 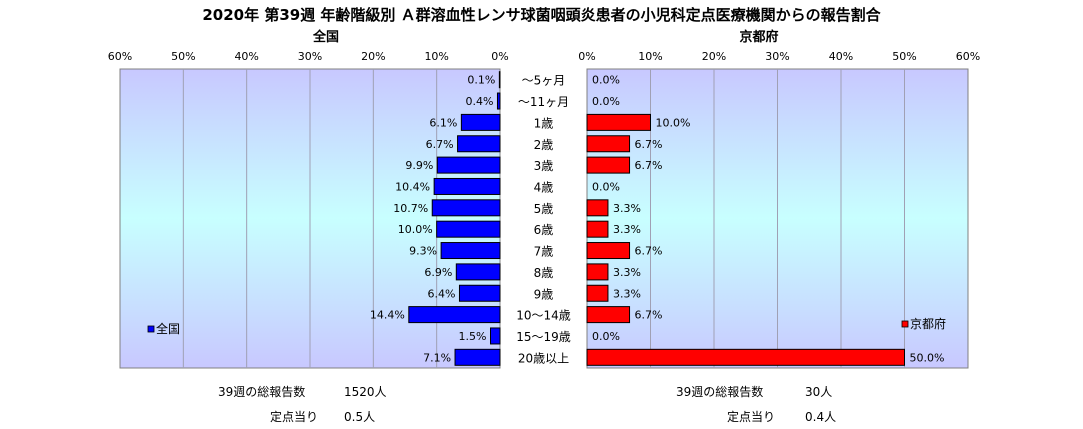 I want to click on national-data-label: 6.9%, so click(x=438, y=272).